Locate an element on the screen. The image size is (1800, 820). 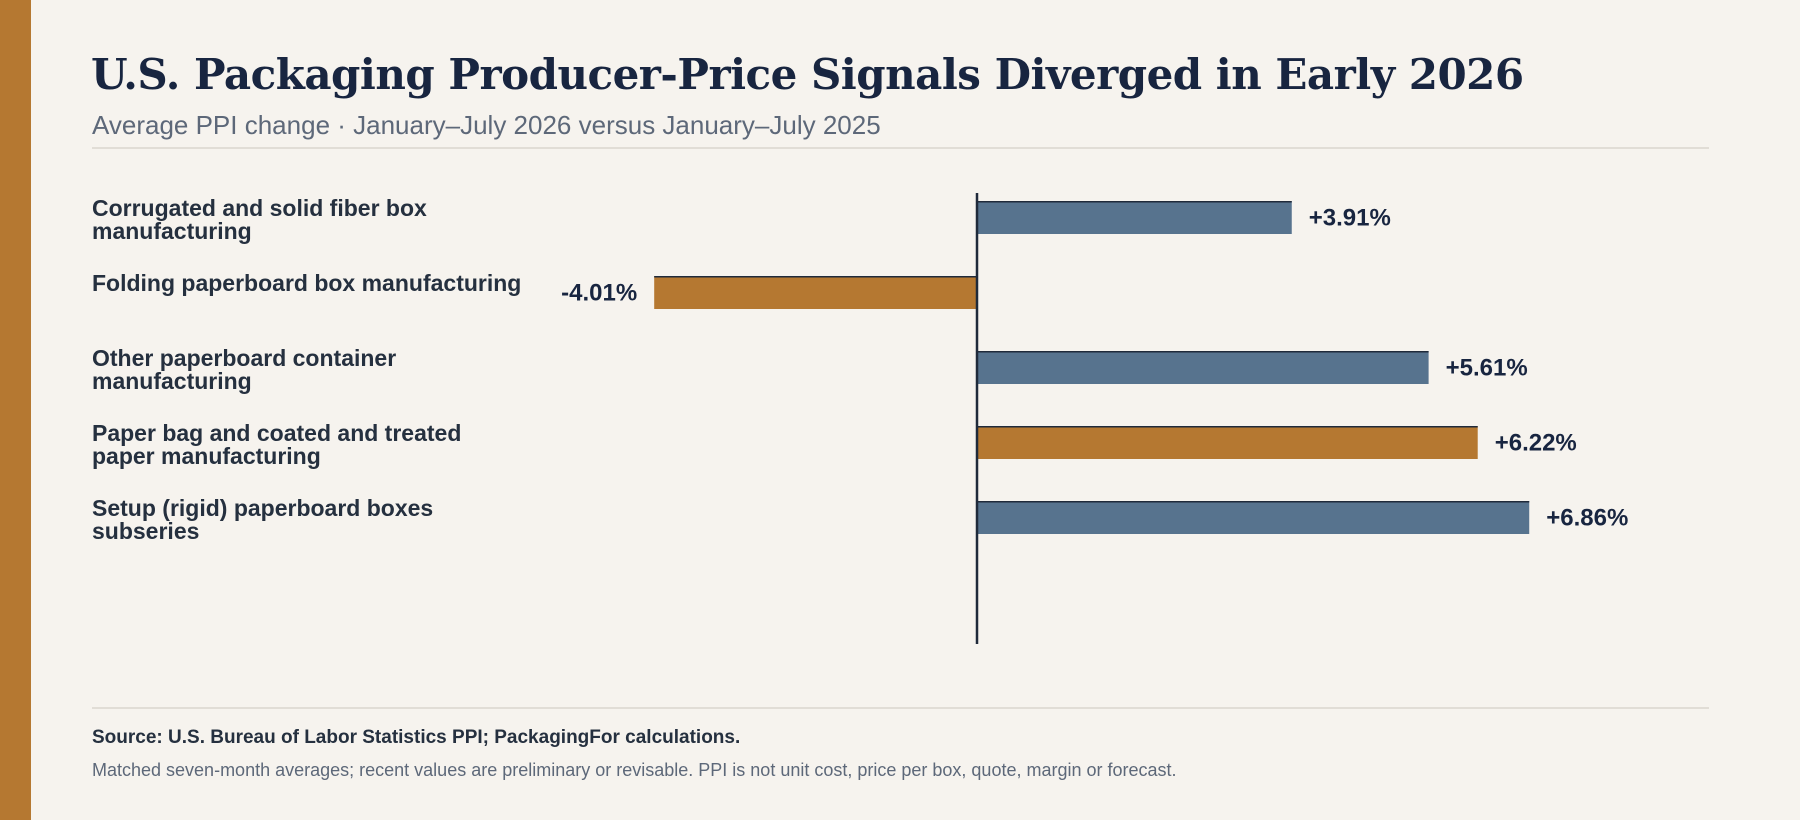
accent-bar is located at coordinates (15, 410).